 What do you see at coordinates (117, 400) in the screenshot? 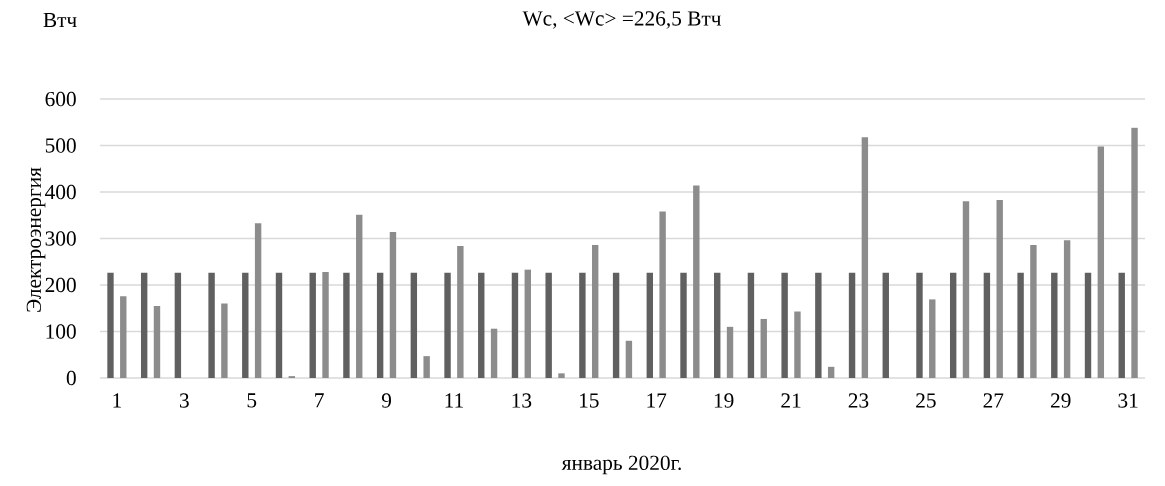
I see `x-tick-label: 1` at bounding box center [117, 400].